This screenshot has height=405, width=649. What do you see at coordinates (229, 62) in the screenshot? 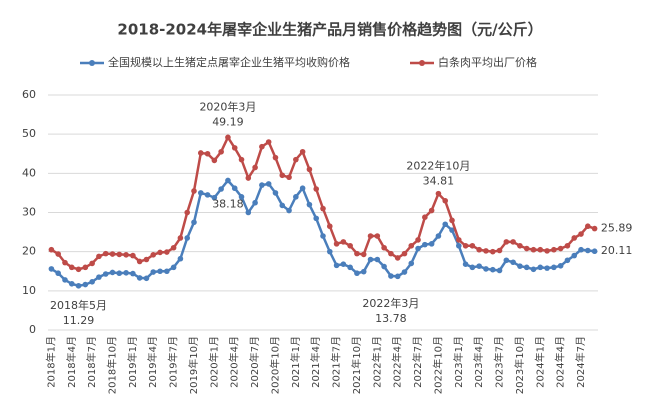
I see `legend-label: 全国规模以上生猪定点屠宰企业生猪平均收购价格` at bounding box center [229, 62].